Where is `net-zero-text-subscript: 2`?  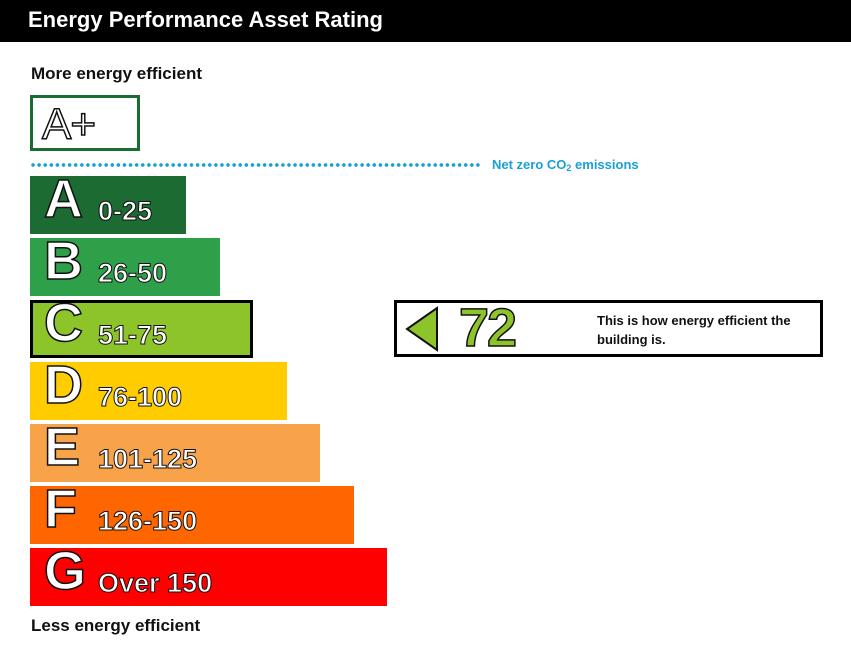 net-zero-text-subscript: 2 is located at coordinates (569, 168).